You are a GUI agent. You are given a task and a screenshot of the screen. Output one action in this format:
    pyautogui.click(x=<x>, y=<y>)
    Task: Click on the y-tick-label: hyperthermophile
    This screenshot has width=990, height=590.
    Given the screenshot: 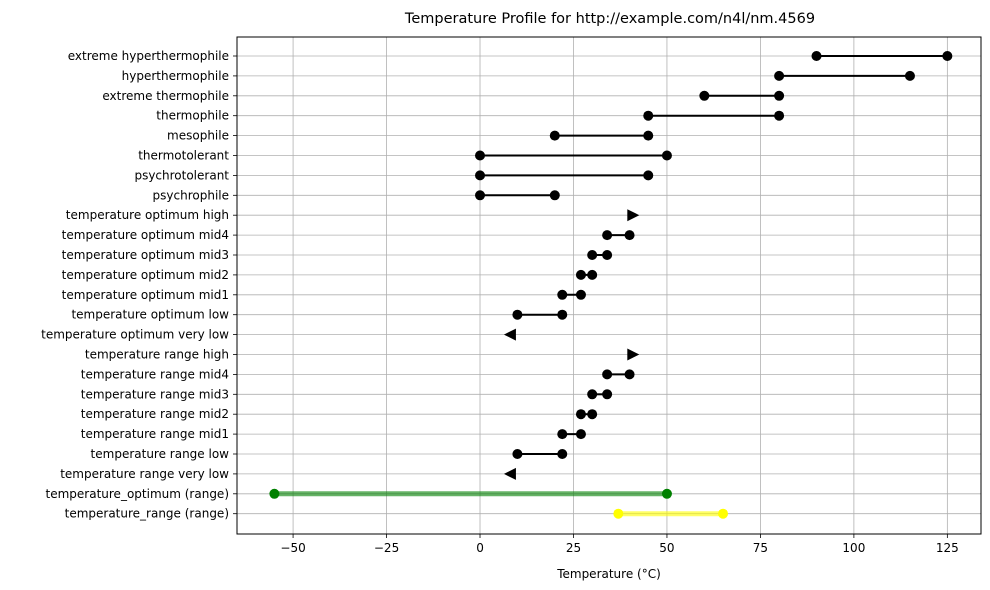 What is the action you would take?
    pyautogui.click(x=175, y=76)
    